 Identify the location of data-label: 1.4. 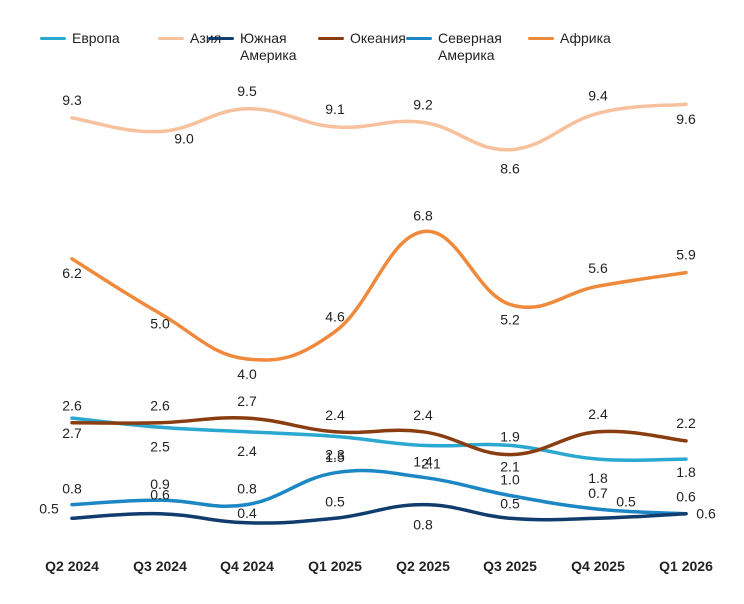
(423, 461).